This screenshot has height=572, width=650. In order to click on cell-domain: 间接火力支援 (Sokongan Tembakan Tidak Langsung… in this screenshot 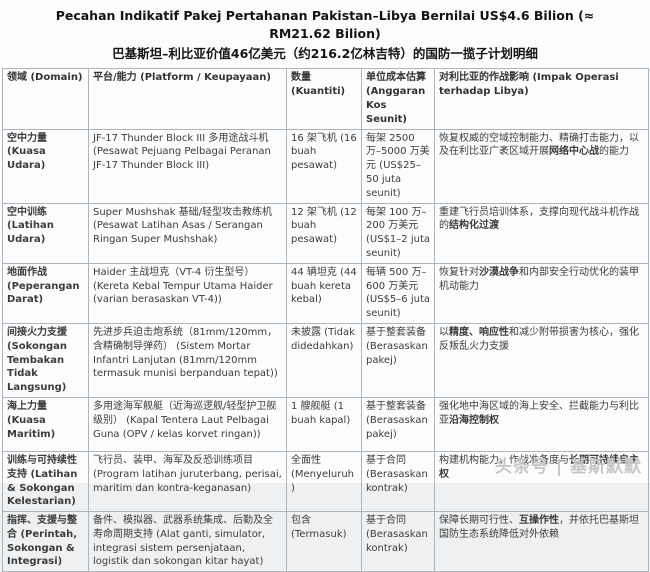, I will do `click(45, 360)`.